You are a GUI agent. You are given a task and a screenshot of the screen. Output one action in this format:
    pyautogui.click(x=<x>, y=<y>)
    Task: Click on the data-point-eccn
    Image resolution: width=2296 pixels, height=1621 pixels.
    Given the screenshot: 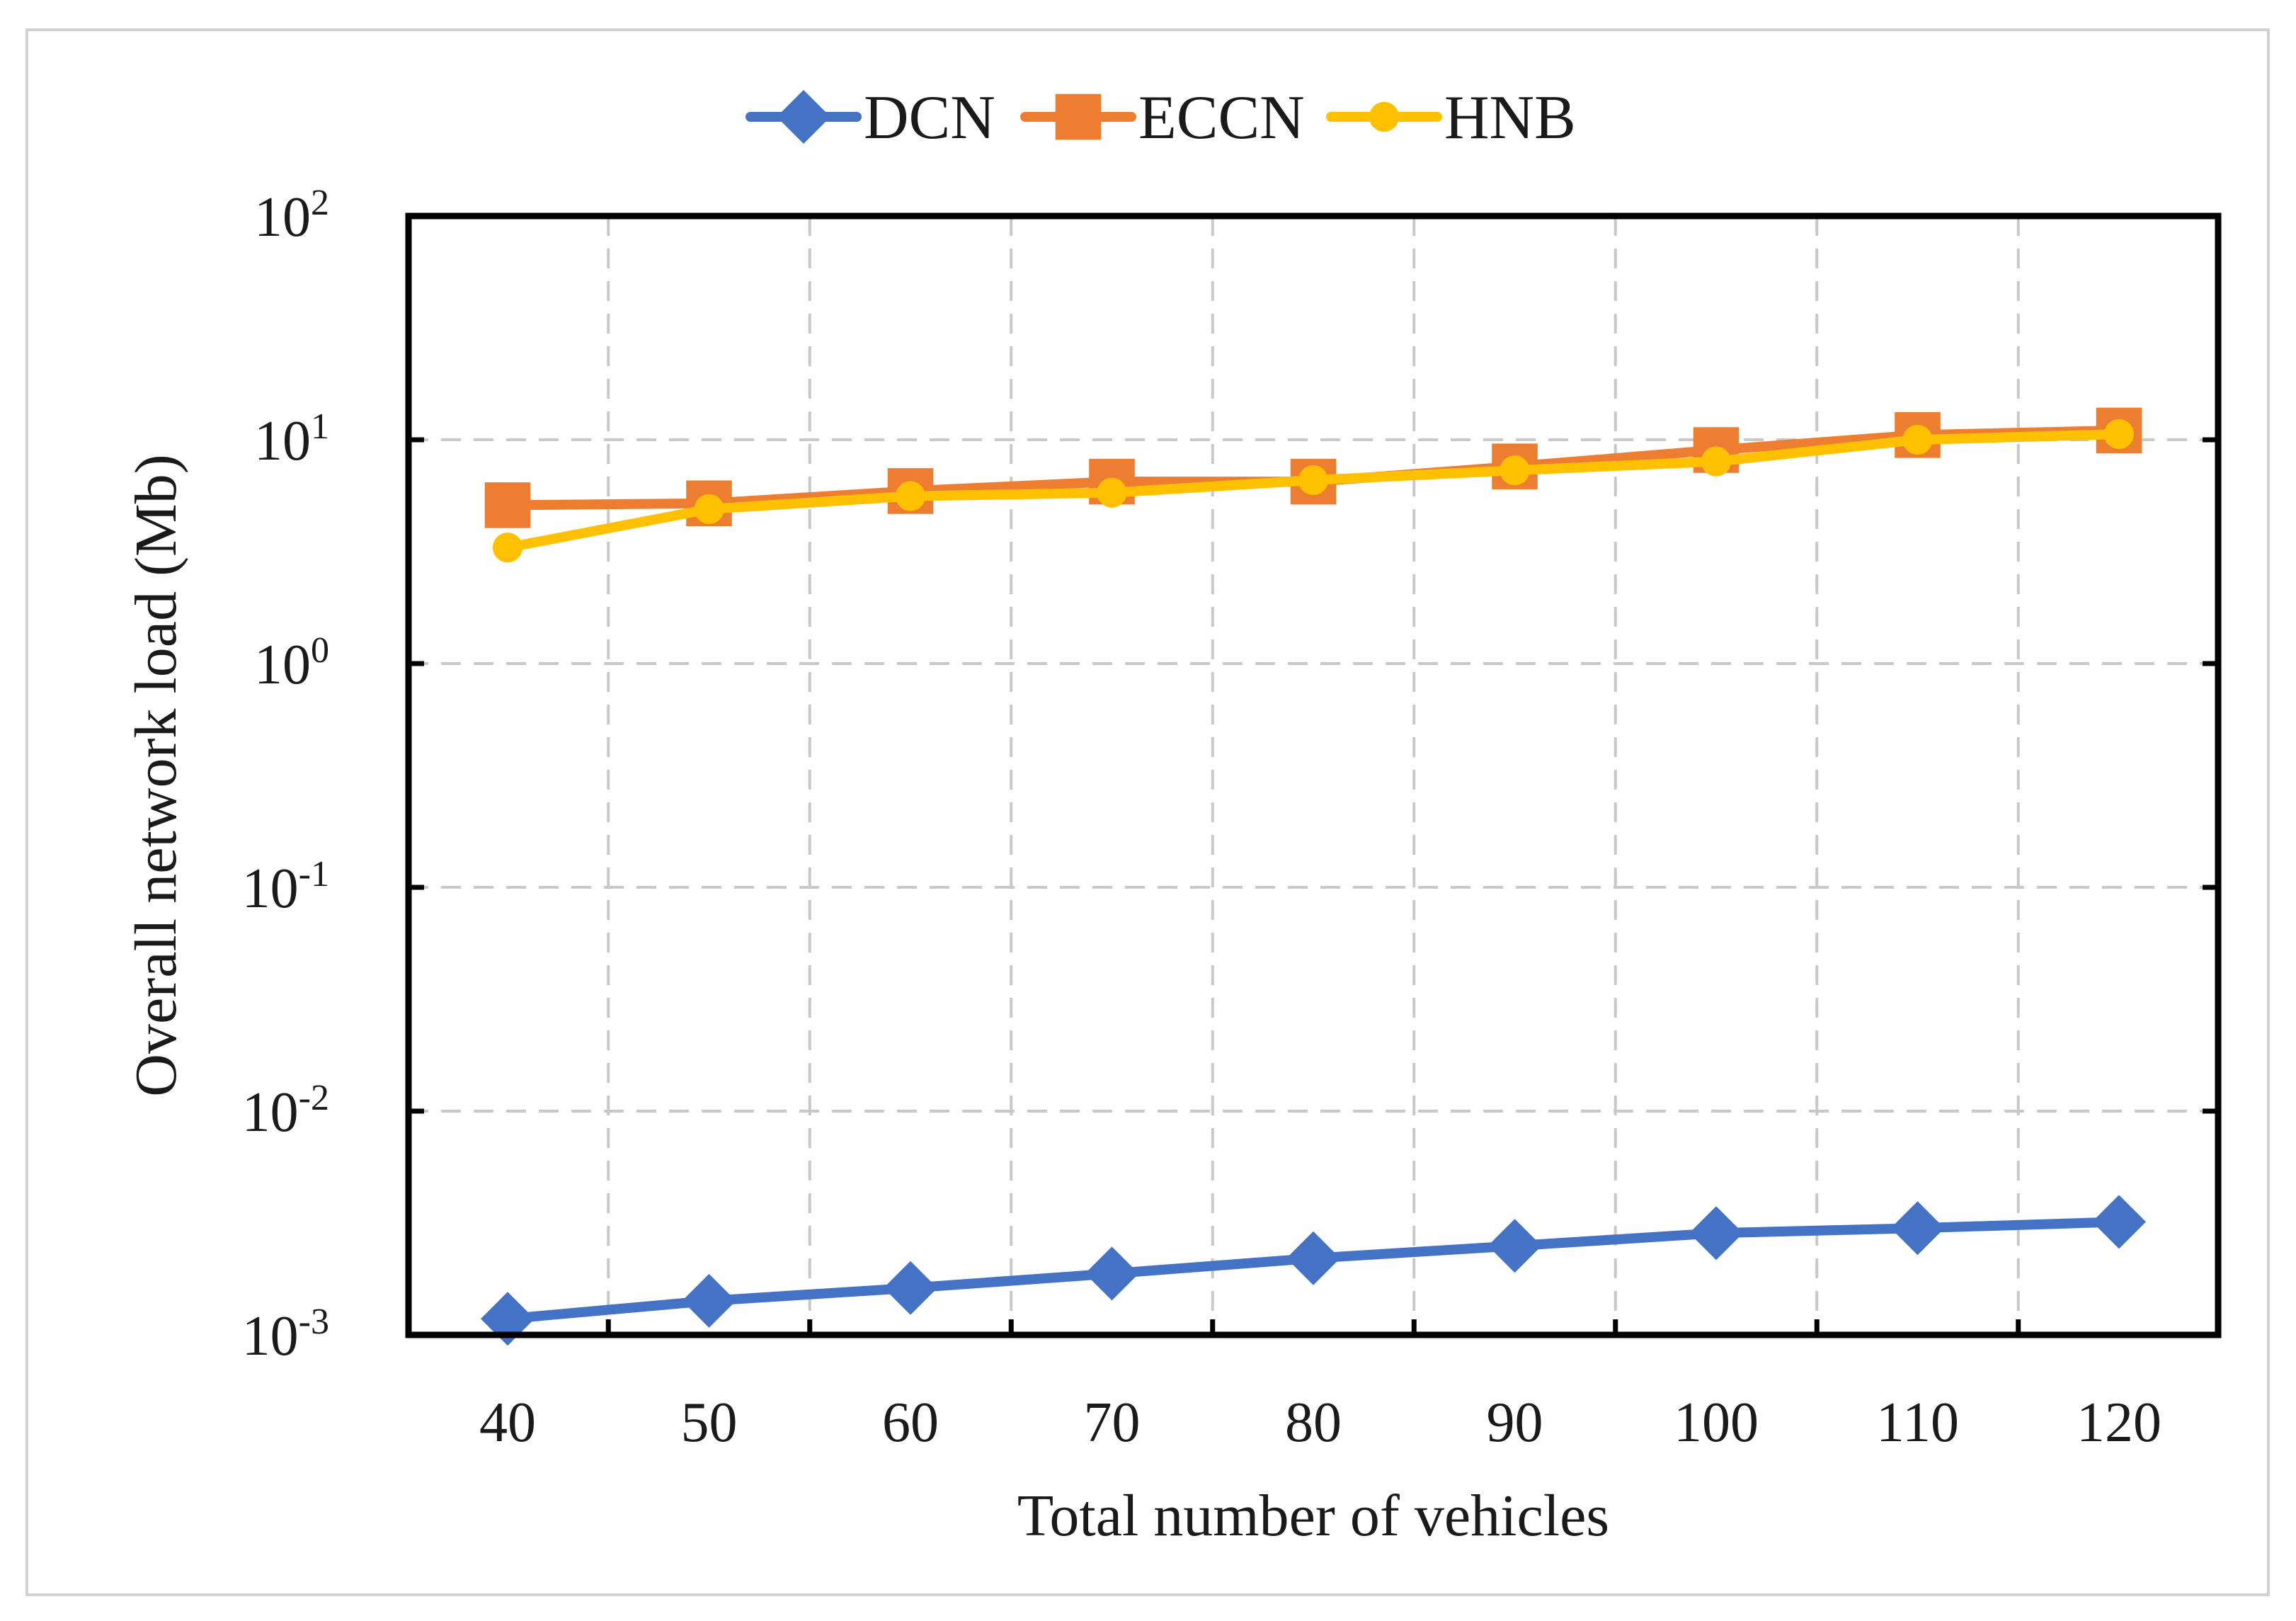 What is the action you would take?
    pyautogui.click(x=507, y=505)
    